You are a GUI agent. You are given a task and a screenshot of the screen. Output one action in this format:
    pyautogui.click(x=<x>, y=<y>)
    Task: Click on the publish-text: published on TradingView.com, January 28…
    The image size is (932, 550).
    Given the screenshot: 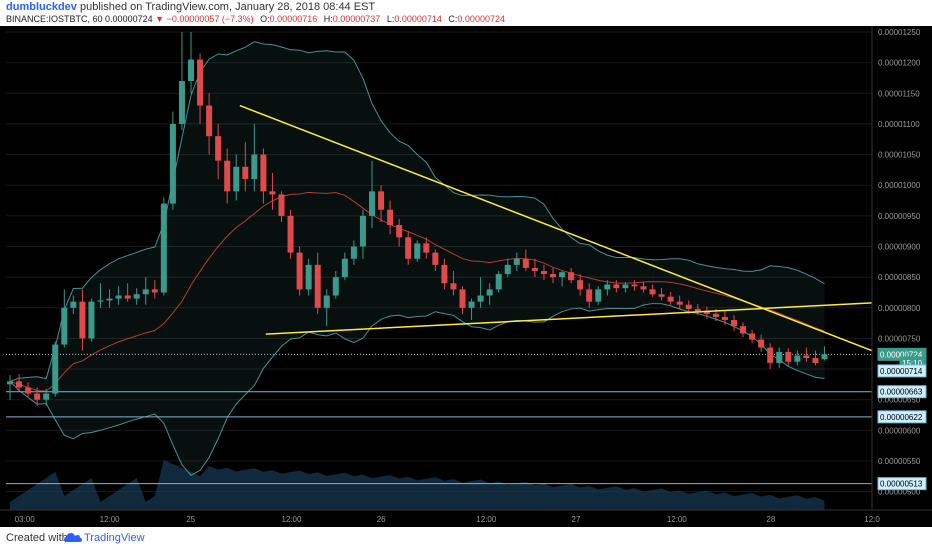 What is the action you would take?
    pyautogui.click(x=227, y=7)
    